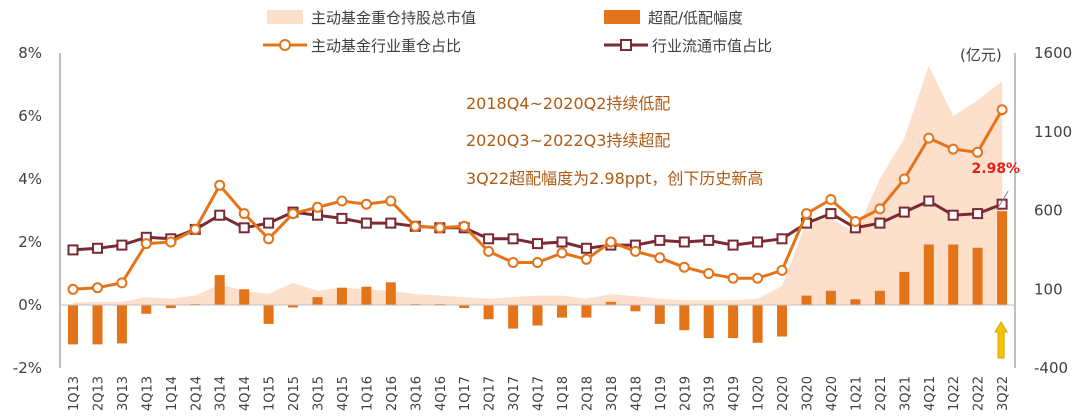  Describe the element at coordinates (636, 393) in the screenshot. I see `x-tick-label: 4Q18` at that location.